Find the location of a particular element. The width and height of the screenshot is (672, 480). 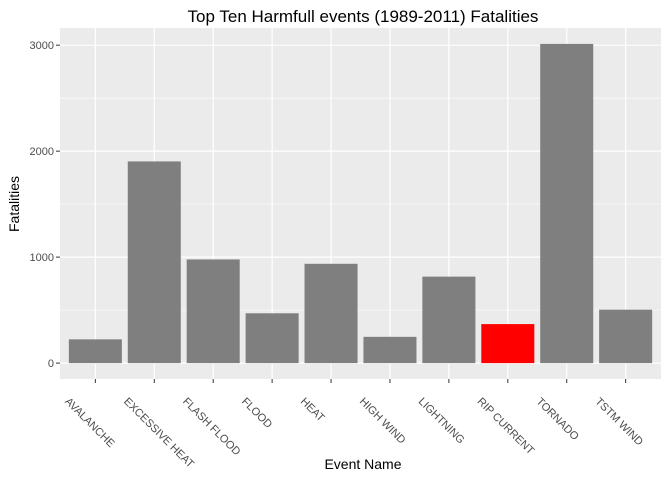

x-tick-label: RIP CURRENT is located at coordinates (506, 427).